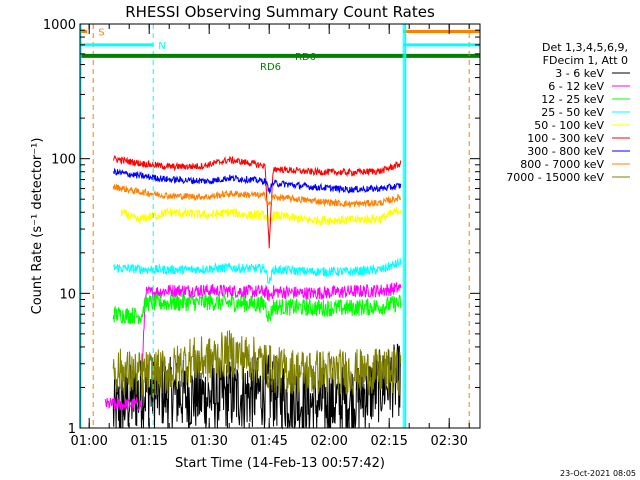  What do you see at coordinates (37, 226) in the screenshot?
I see `y-axis-label: Count Rate (s⁻¹ detector⁻¹)` at bounding box center [37, 226].